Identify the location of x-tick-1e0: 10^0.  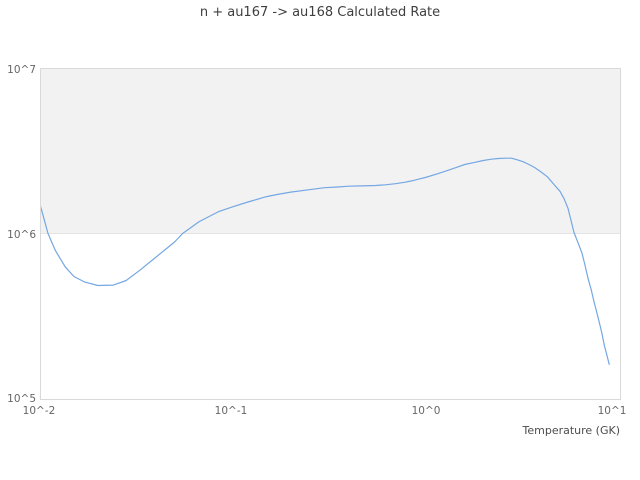
(426, 411).